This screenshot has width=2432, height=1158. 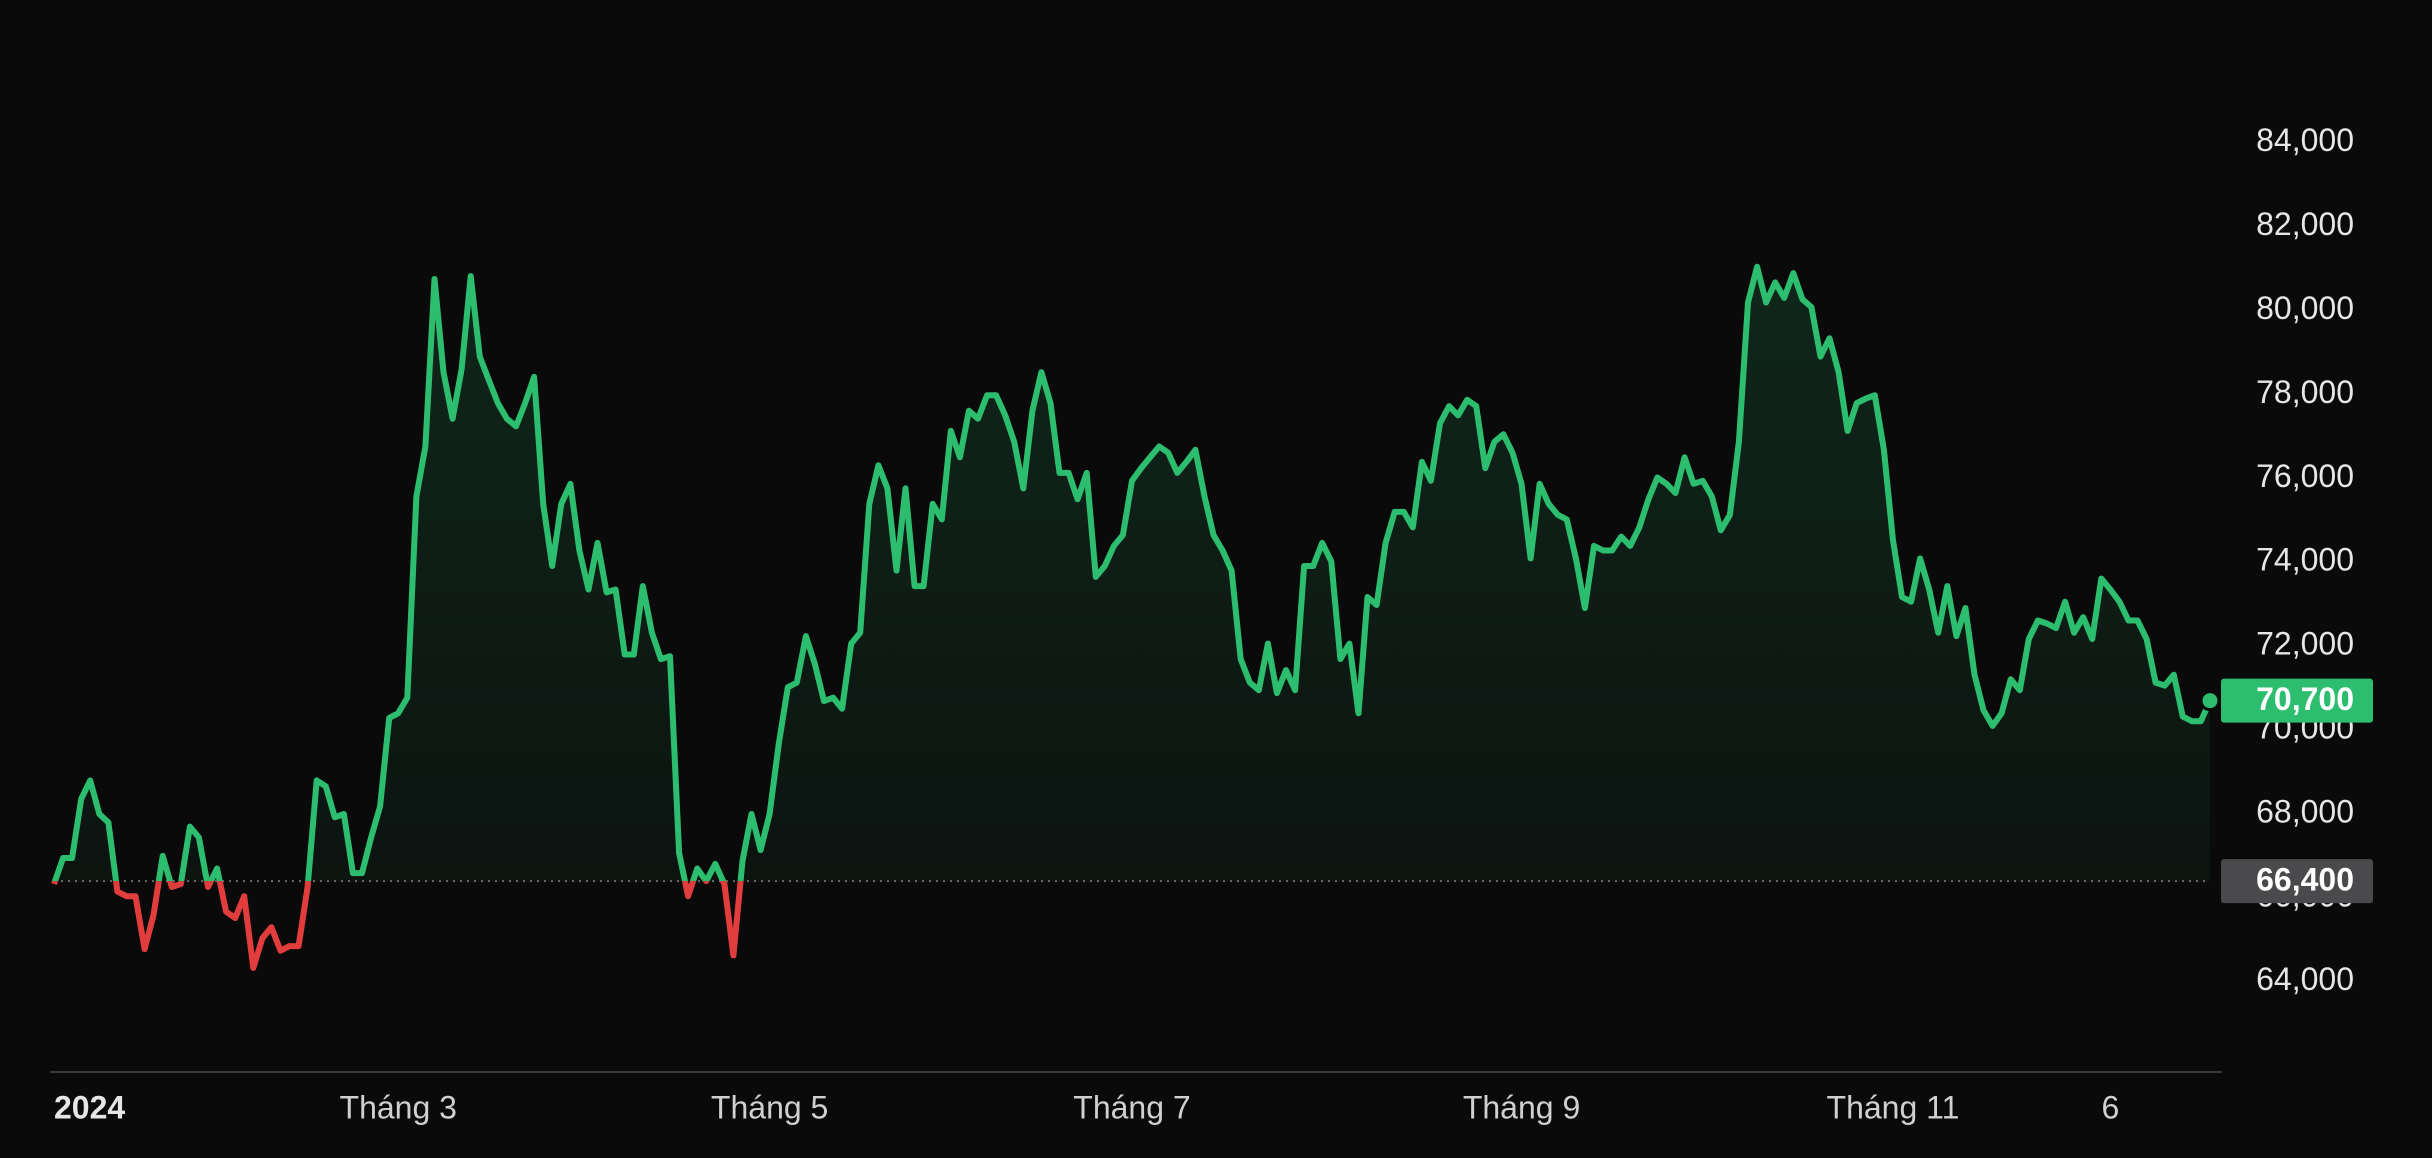 I want to click on x-tick-label: Tháng 11, so click(x=1893, y=1107).